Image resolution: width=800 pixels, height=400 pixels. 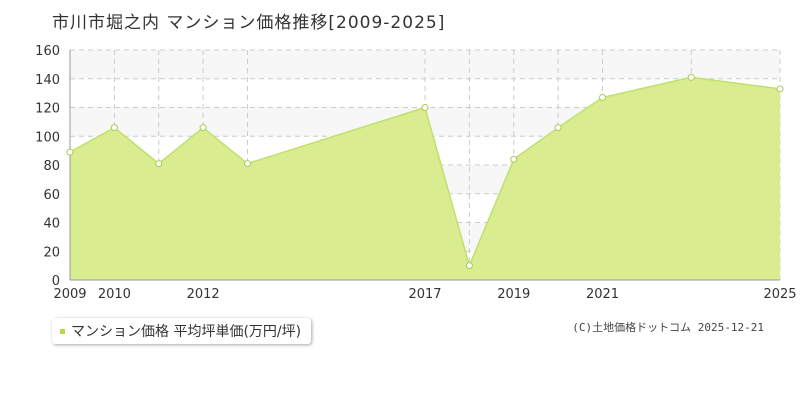 What do you see at coordinates (62, 331) in the screenshot?
I see `legend-swatch` at bounding box center [62, 331].